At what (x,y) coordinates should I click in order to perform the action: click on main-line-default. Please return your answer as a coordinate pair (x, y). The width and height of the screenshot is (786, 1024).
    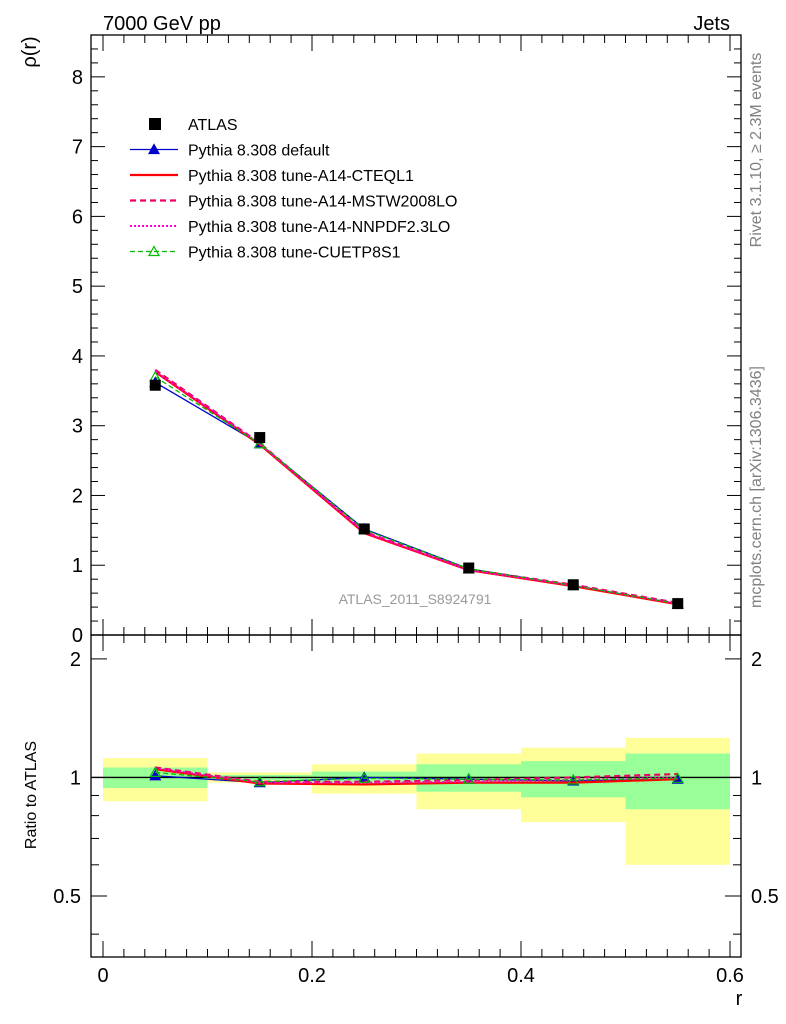
    Looking at the image, I should click on (416, 493).